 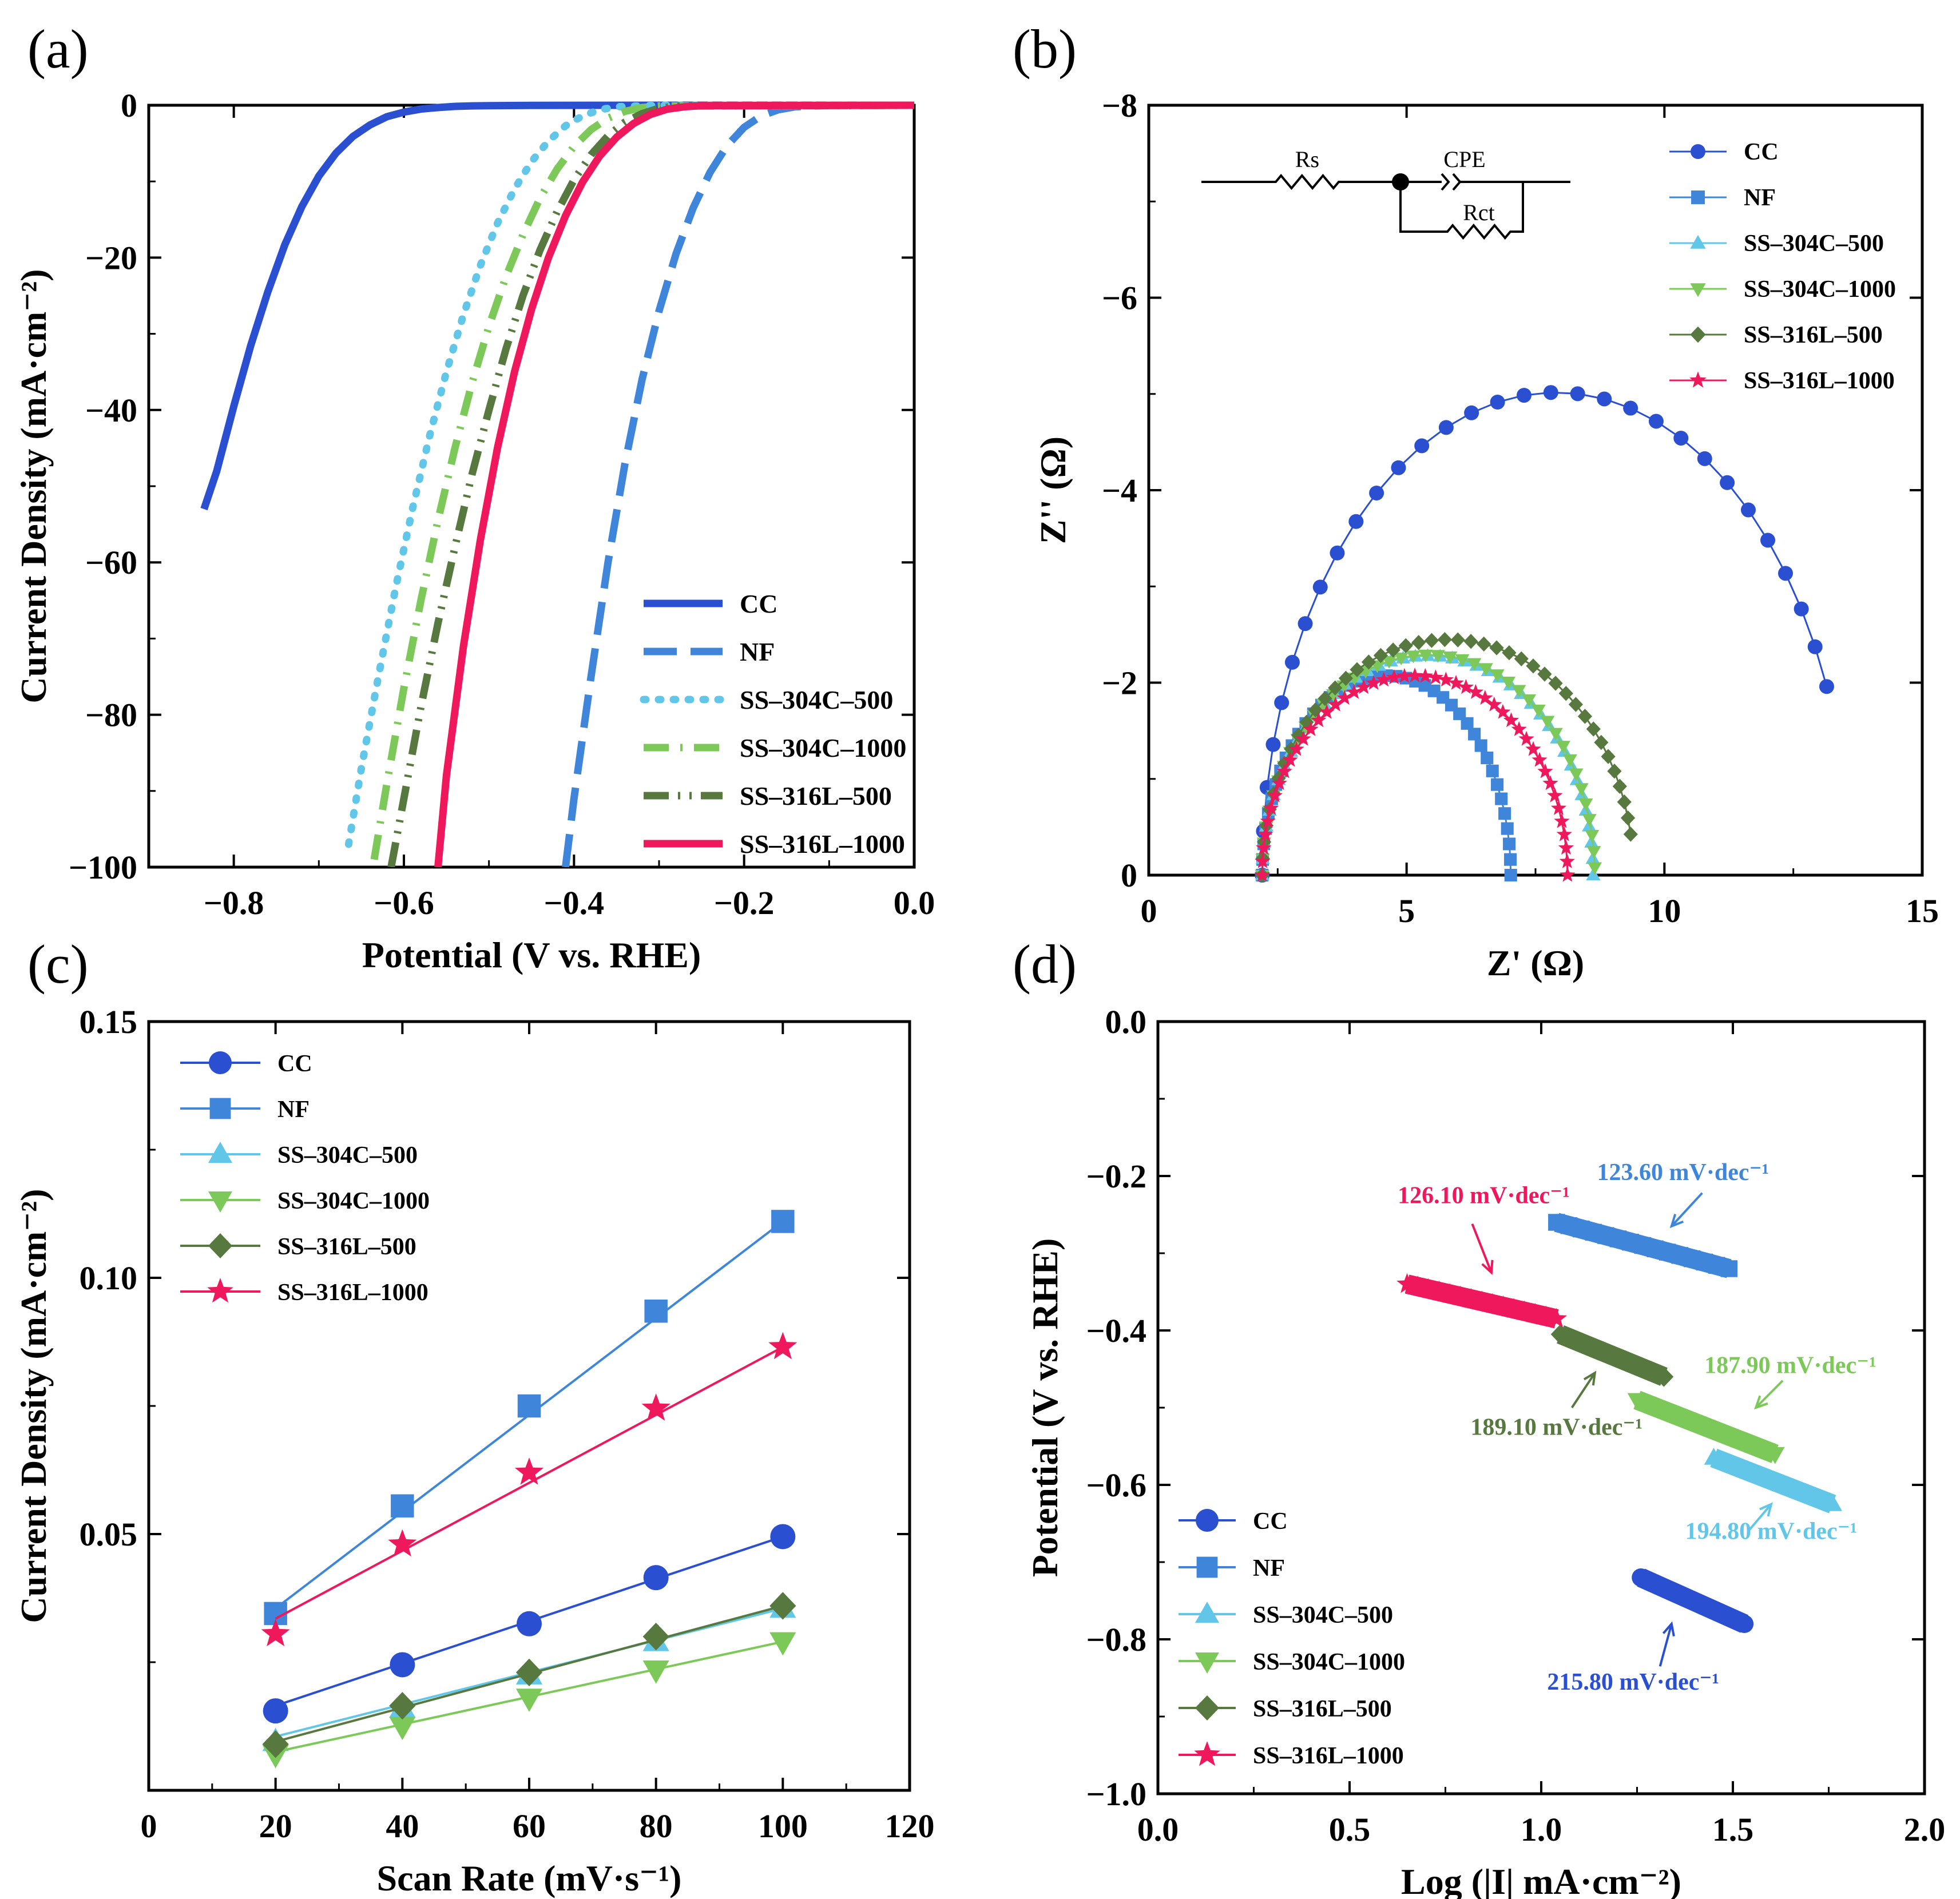 I want to click on x-tick-label: 1.5, so click(x=1733, y=1829).